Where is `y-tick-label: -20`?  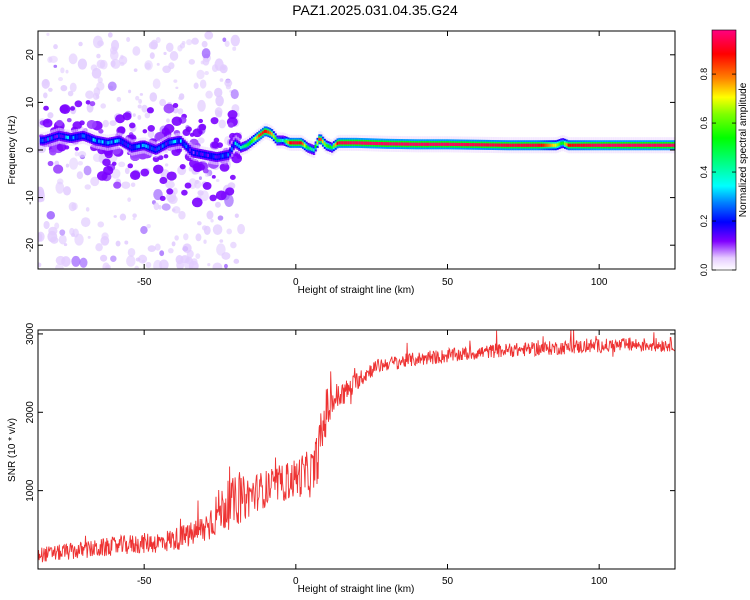
y-tick-label: -20 is located at coordinates (30, 245).